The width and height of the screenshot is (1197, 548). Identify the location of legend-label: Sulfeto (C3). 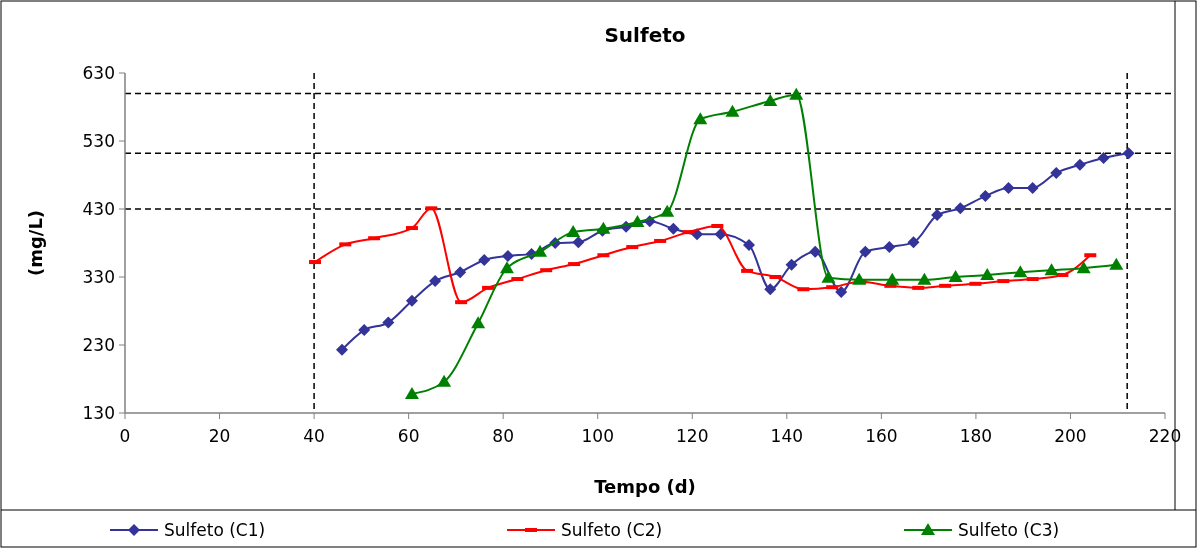
(1009, 530).